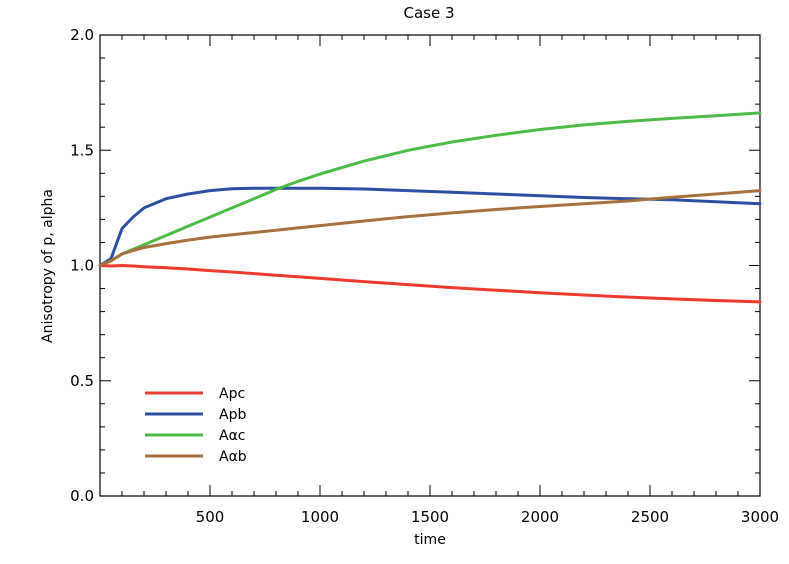 Image resolution: width=789 pixels, height=564 pixels. I want to click on x-tick-label: 500, so click(210, 517).